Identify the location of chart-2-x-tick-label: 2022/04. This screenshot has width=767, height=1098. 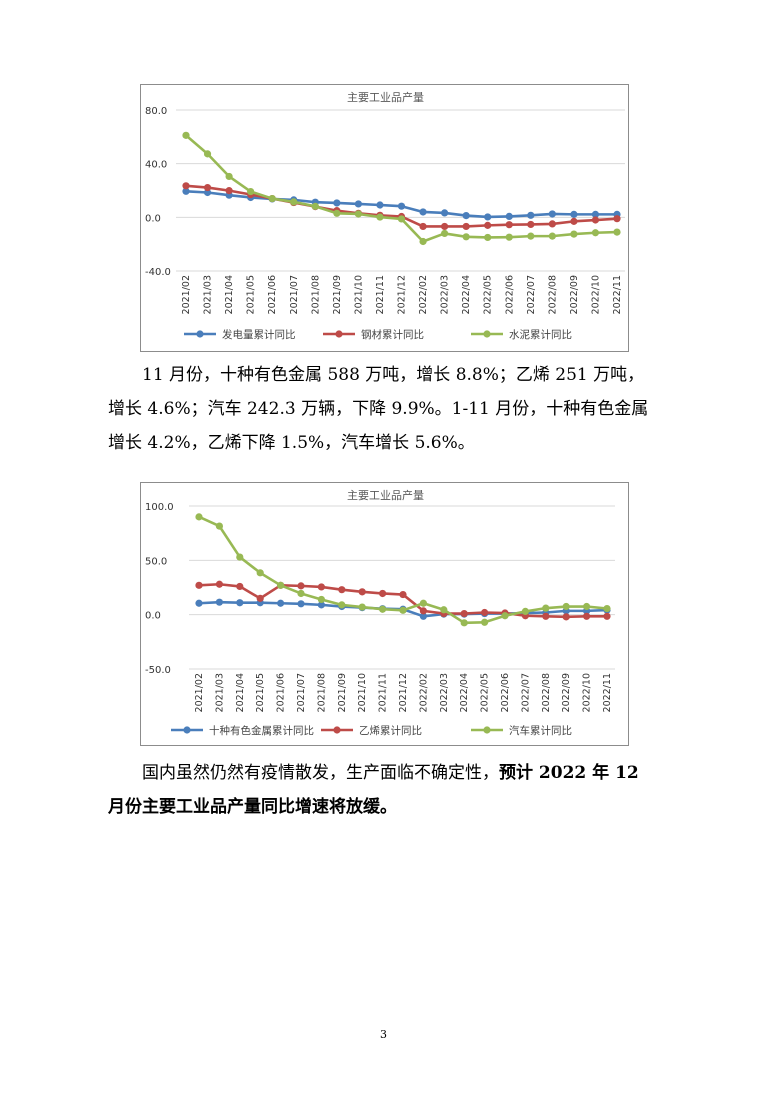
(464, 692).